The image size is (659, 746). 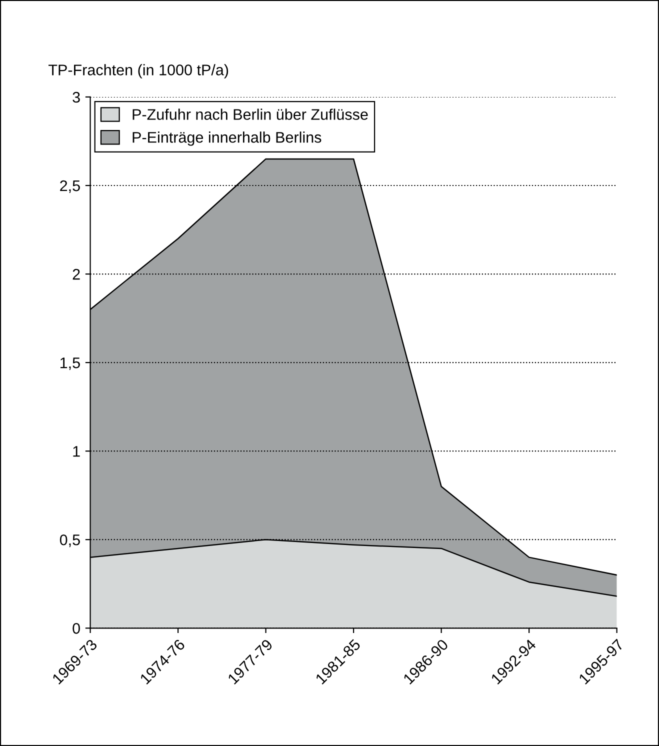 I want to click on y-tick-label: 1, so click(x=76, y=451).